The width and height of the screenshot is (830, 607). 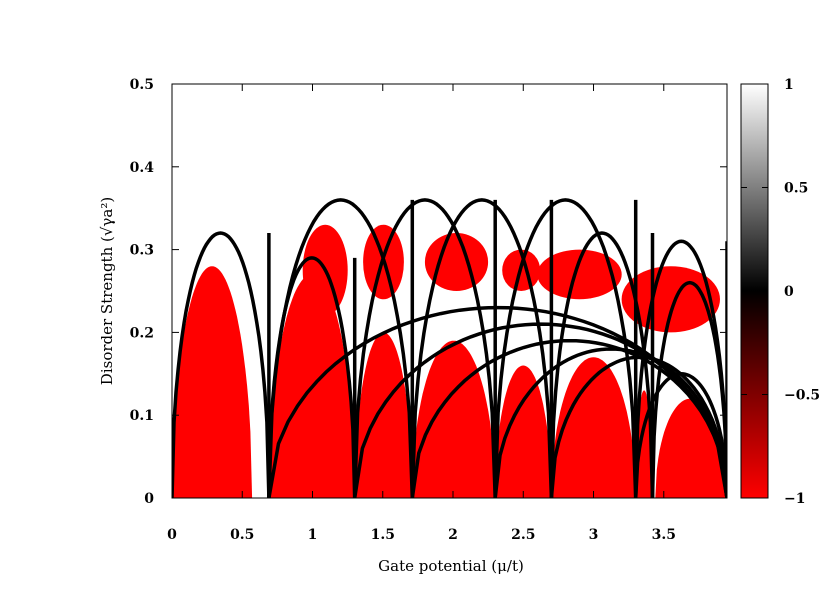 I want to click on x-tick-label: 2, so click(x=453, y=535).